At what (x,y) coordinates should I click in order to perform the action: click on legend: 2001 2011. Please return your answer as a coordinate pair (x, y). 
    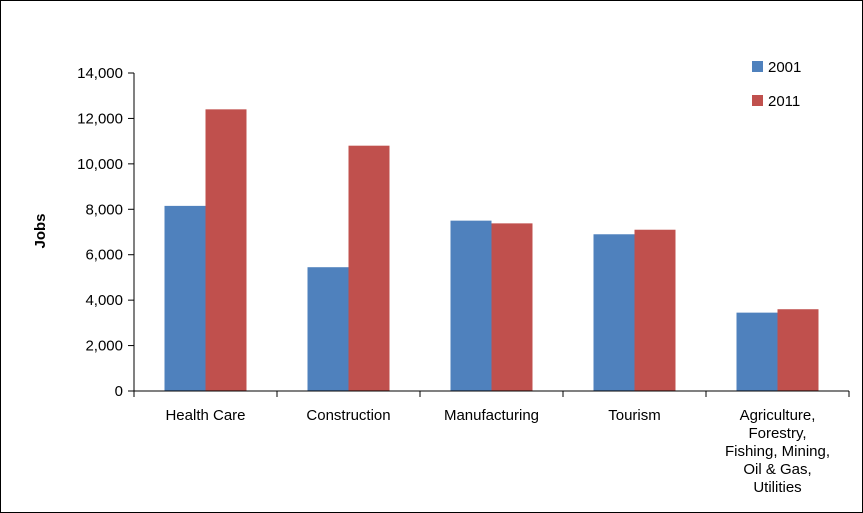
    Looking at the image, I should click on (776, 84).